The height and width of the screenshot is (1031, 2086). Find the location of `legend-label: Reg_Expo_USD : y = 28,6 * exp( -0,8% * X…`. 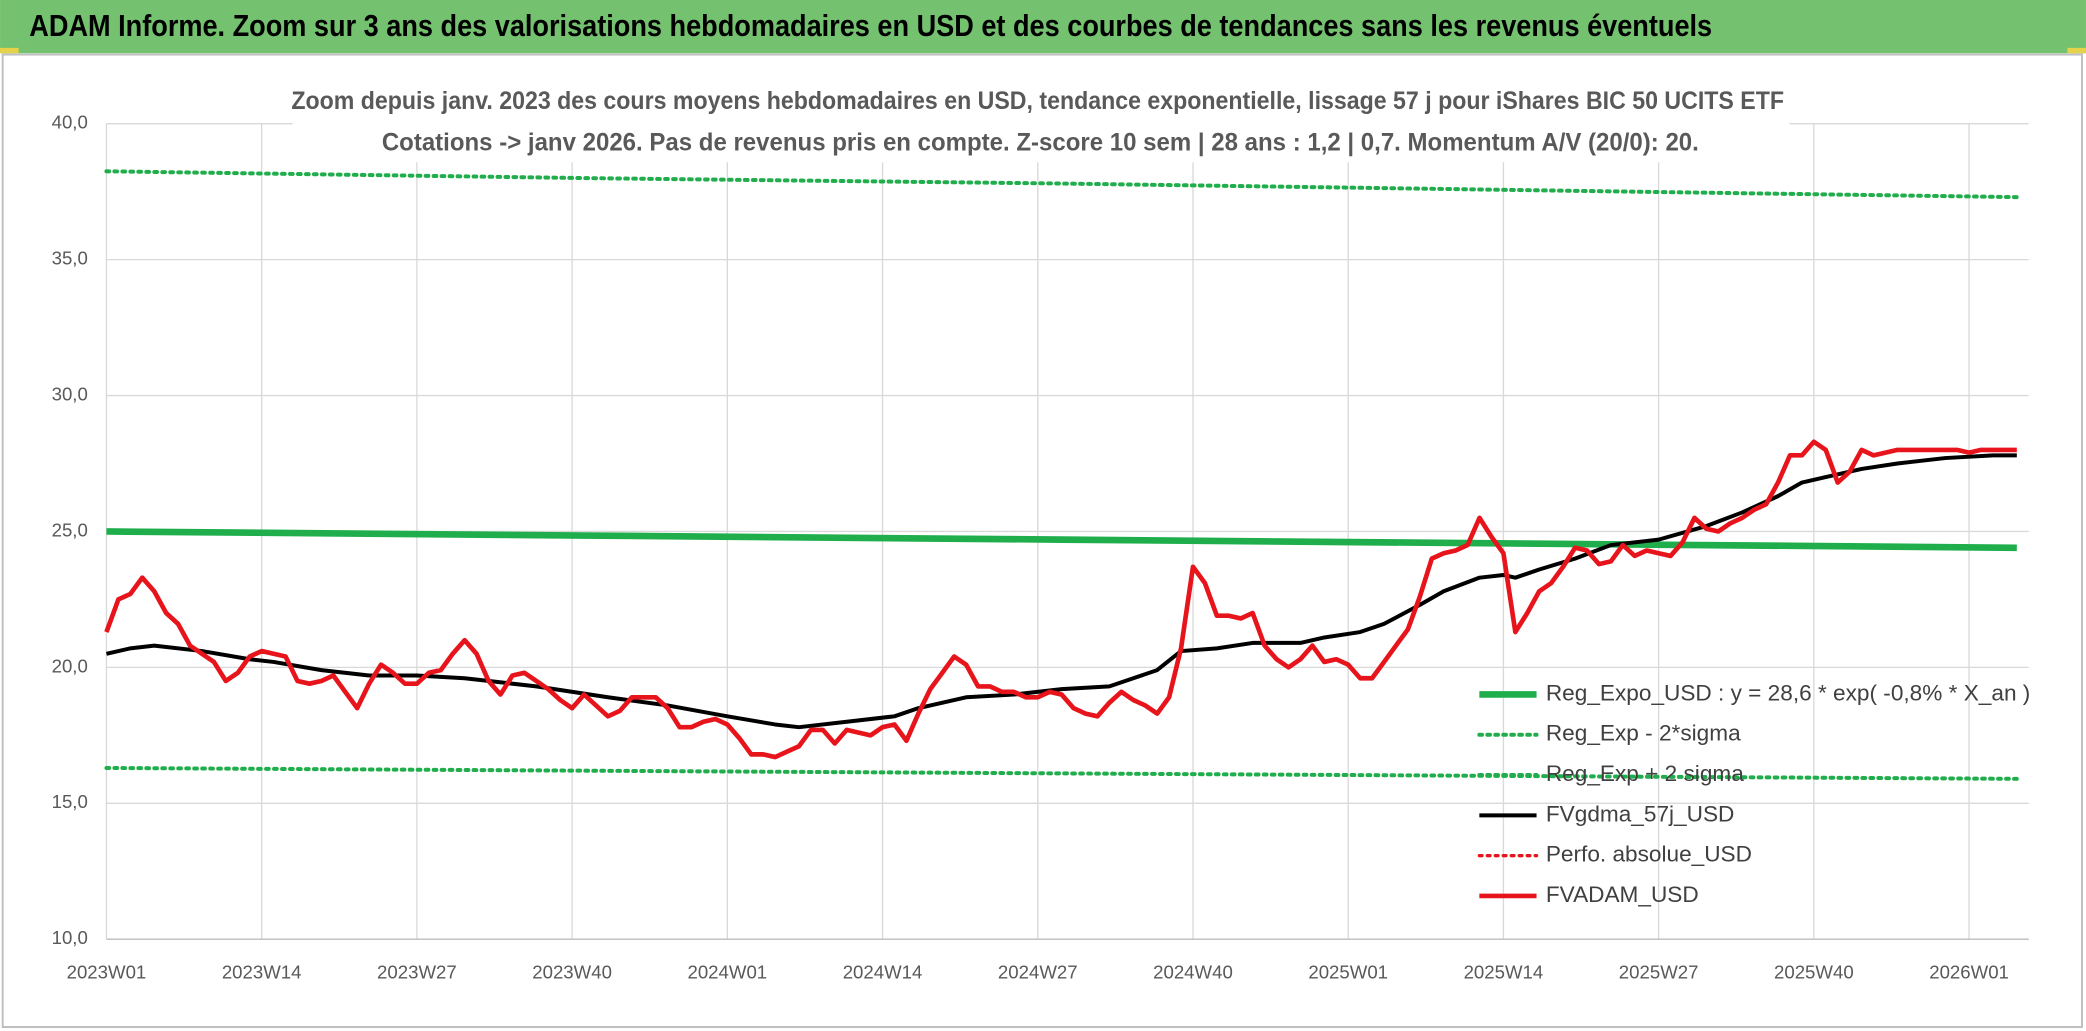

legend-label: Reg_Expo_USD : y = 28,6 * exp( -0,8% * X… is located at coordinates (1788, 692).